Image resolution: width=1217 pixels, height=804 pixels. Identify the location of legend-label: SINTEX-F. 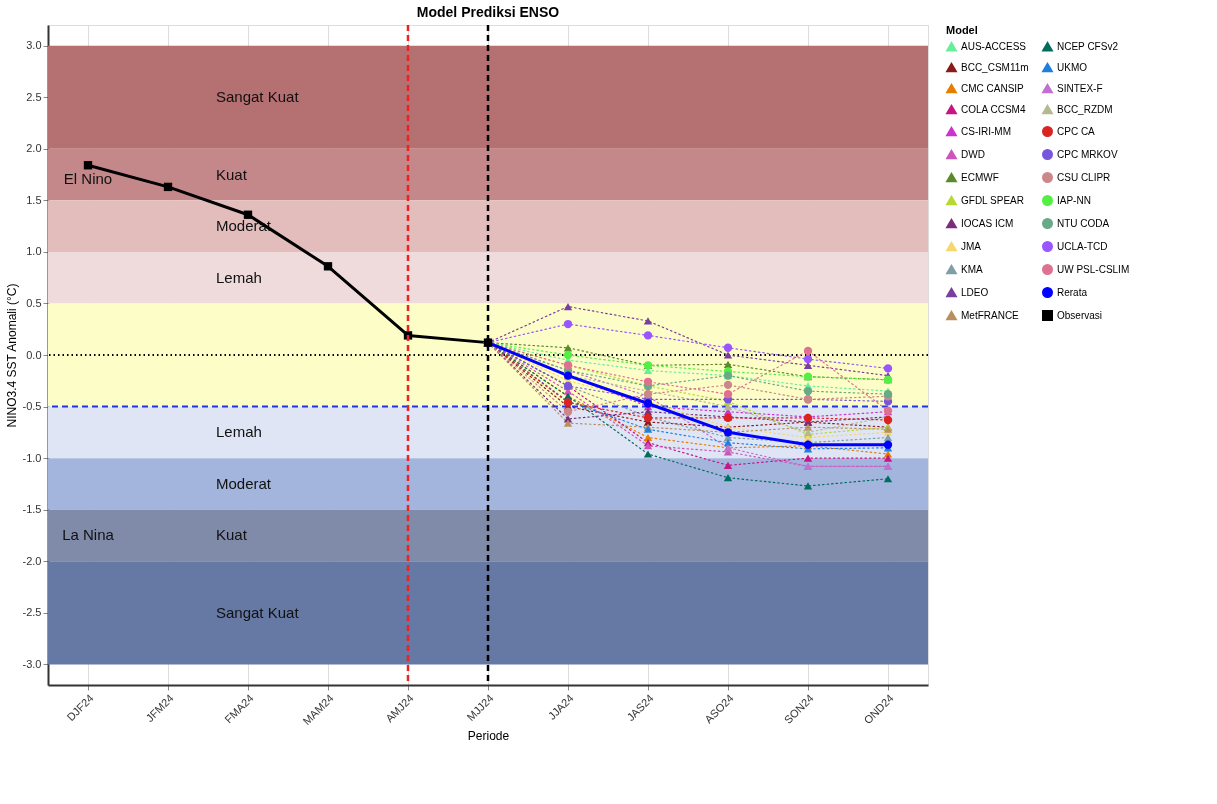
(1080, 88).